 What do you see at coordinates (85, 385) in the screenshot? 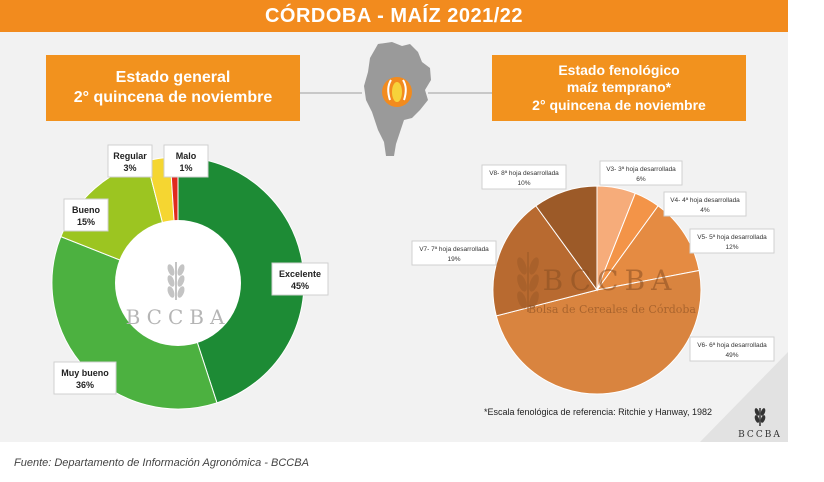
I see `label-muy-bueno-value: 36%` at bounding box center [85, 385].